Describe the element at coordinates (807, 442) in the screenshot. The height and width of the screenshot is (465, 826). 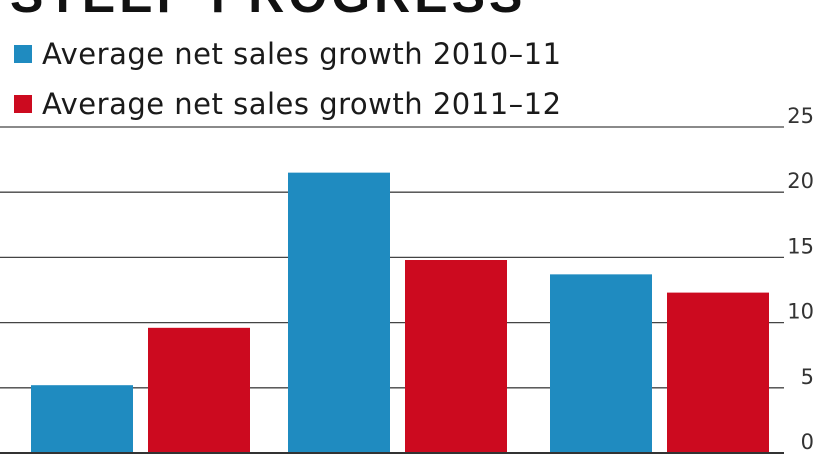
I see `y-tick-label: 0` at that location.